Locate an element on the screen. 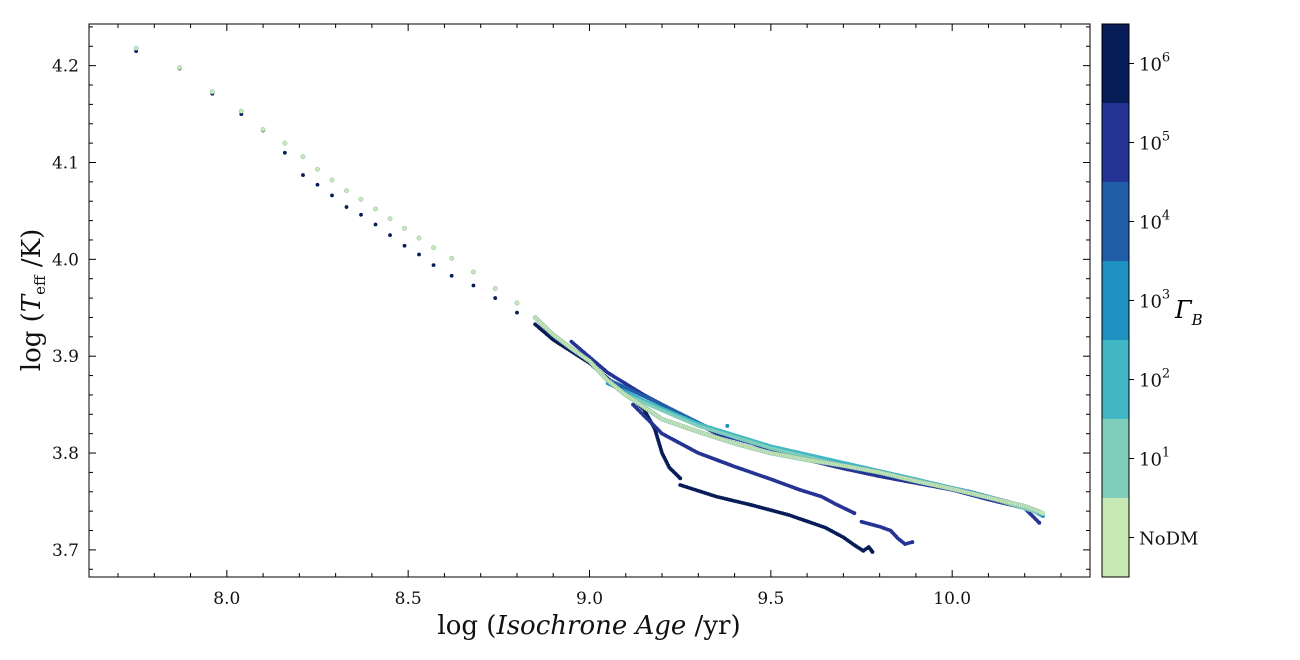 The width and height of the screenshot is (1300, 660). colorbar-tick-labels: NoDM 10¹ 10² 10³ 10⁴ 10⁵ 10⁶ is located at coordinates (1163, 300).